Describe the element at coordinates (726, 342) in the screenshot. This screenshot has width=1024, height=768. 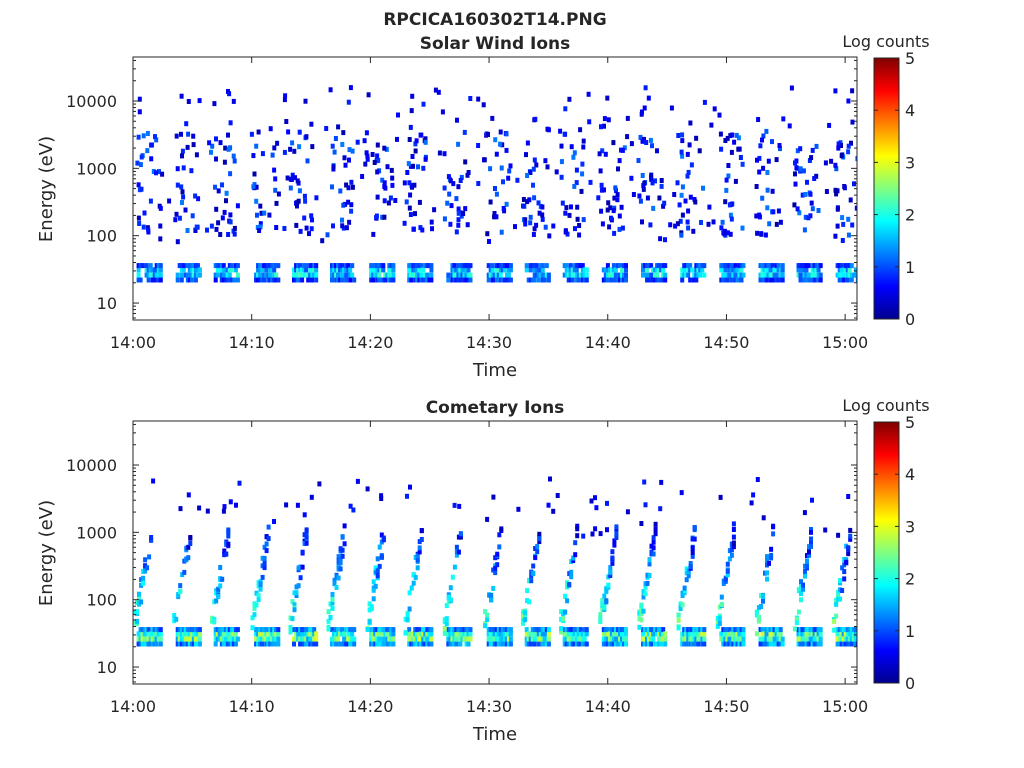
I see `x-tick-label: 14:50` at that location.